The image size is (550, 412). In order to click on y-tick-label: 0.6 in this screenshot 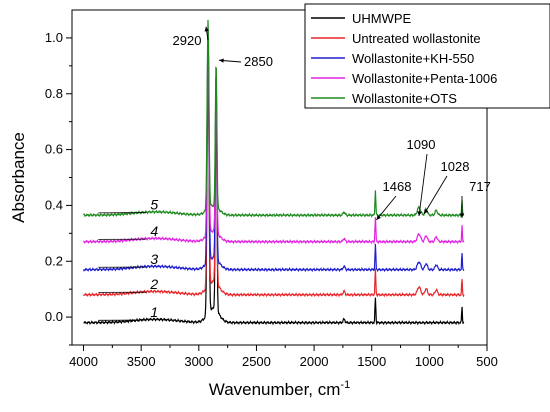, I will do `click(54, 149)`.